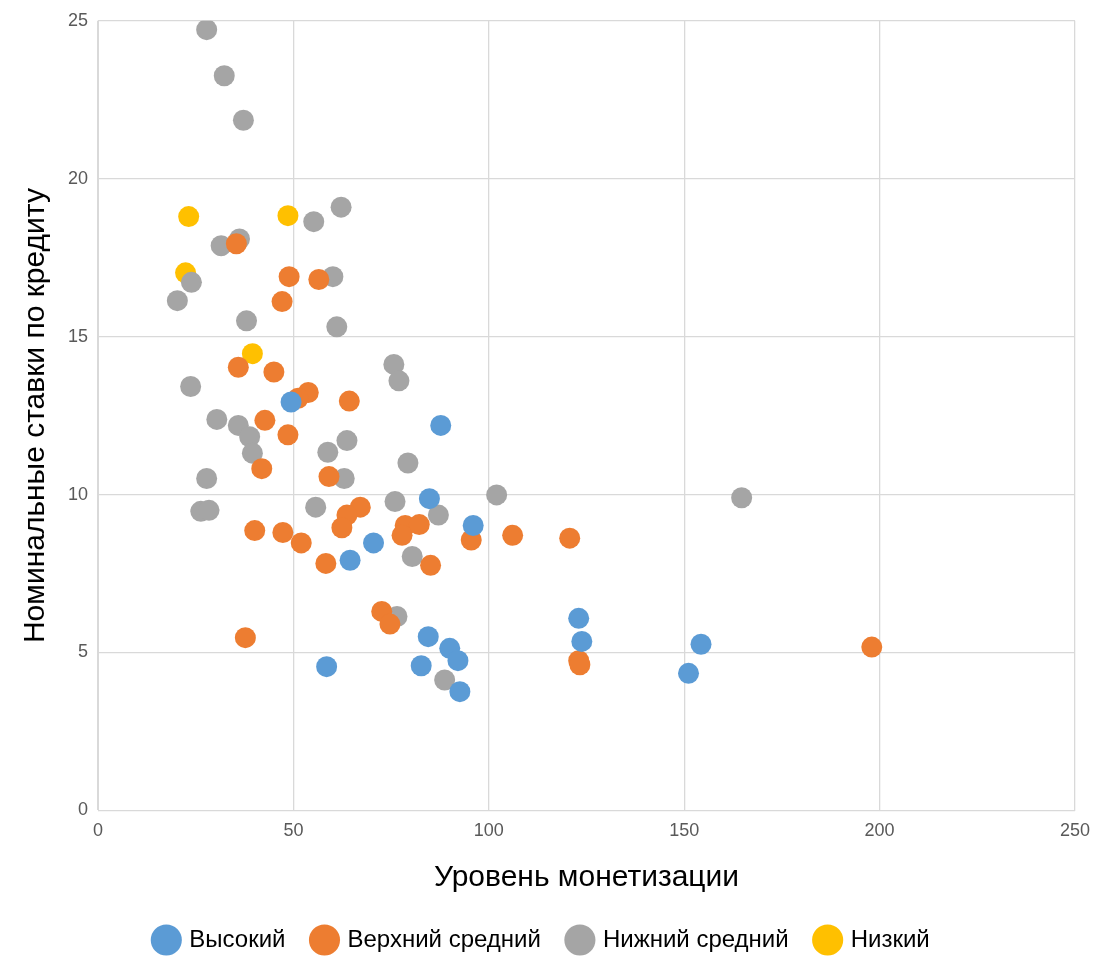  I want to click on y-tick-label: 25, so click(78, 19).